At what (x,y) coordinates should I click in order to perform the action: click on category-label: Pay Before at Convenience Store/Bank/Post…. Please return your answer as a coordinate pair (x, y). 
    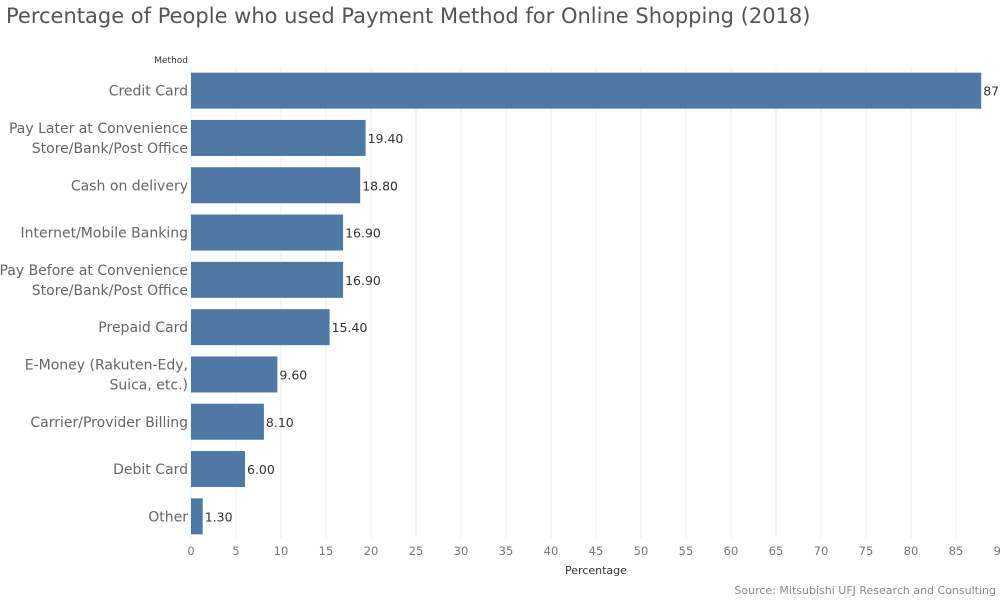
    Looking at the image, I should click on (94, 281).